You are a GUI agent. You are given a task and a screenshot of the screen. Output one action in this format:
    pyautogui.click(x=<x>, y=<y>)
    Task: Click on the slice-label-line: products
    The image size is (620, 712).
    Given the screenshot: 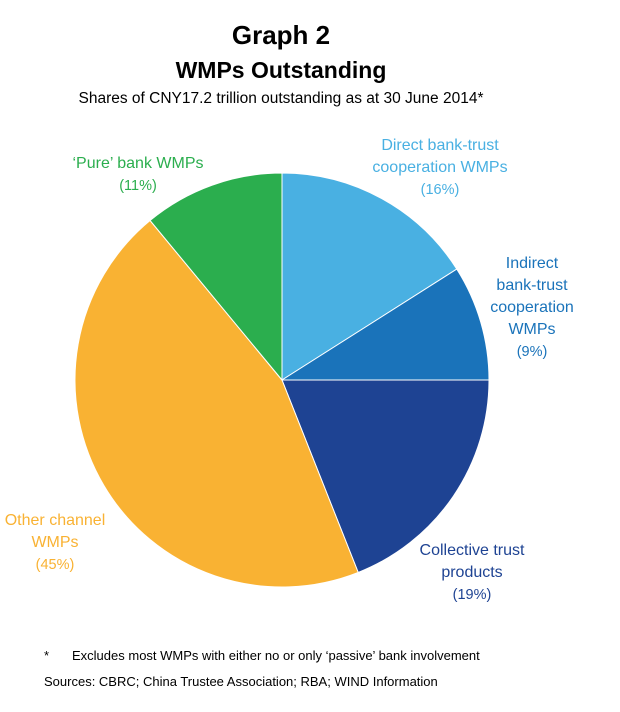 What is the action you would take?
    pyautogui.click(x=472, y=572)
    